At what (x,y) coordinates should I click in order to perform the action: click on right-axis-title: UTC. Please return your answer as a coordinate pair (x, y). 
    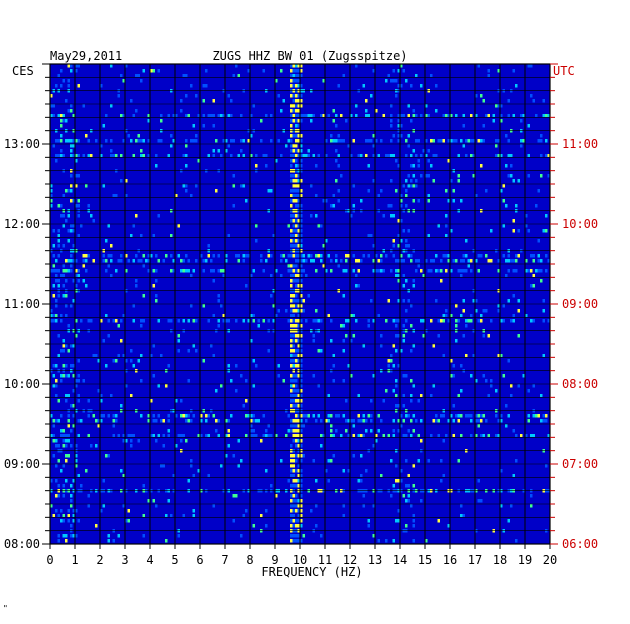
    Looking at the image, I should click on (564, 71).